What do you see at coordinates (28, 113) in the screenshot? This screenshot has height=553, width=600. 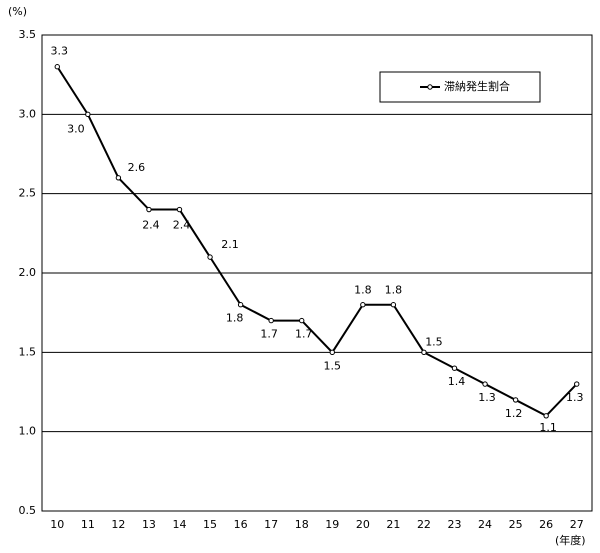 I see `y-tick-label: 3.0` at bounding box center [28, 113].